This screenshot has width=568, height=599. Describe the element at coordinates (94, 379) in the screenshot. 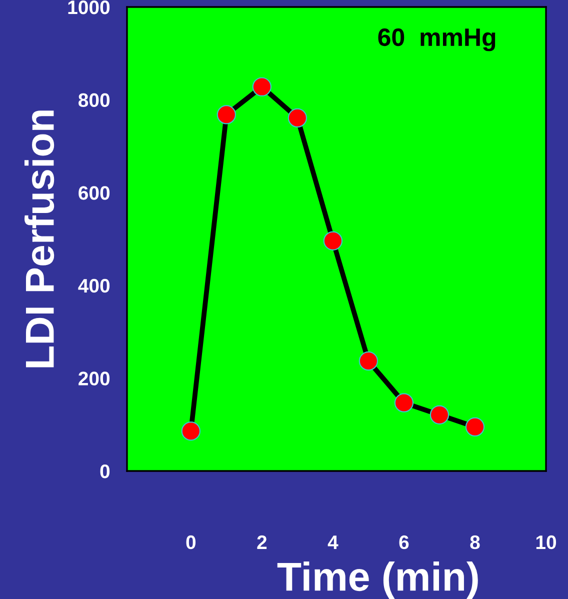

I see `y-tick-label: 200` at that location.